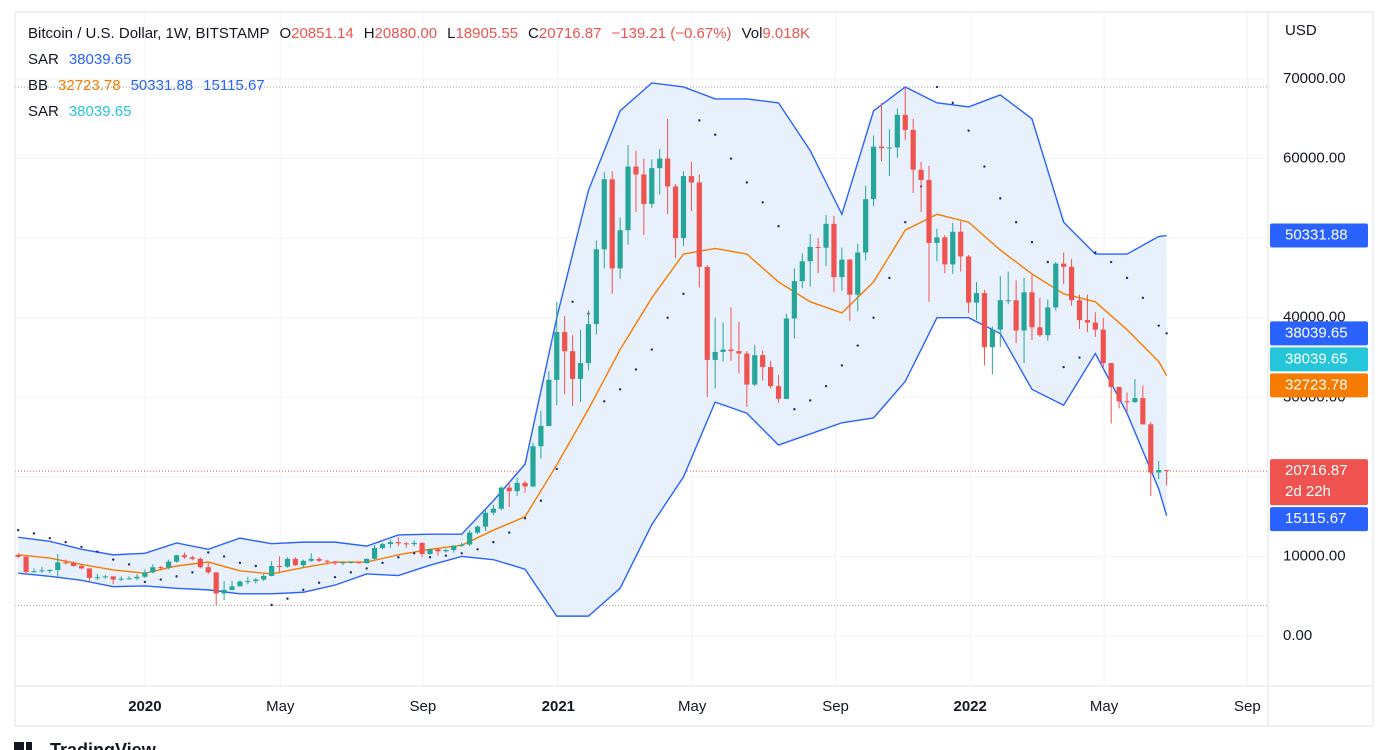  What do you see at coordinates (1319, 359) in the screenshot?
I see `sar2-label-bg` at bounding box center [1319, 359].